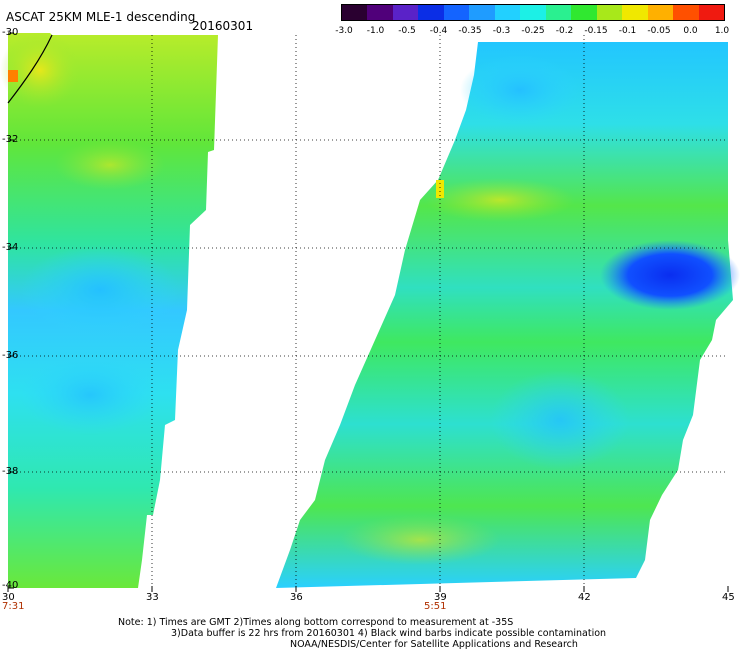 Image resolution: width=740 pixels, height=650 pixels. What do you see at coordinates (435, 606) in the screenshot?
I see `swath-time-right: 5:51` at bounding box center [435, 606].